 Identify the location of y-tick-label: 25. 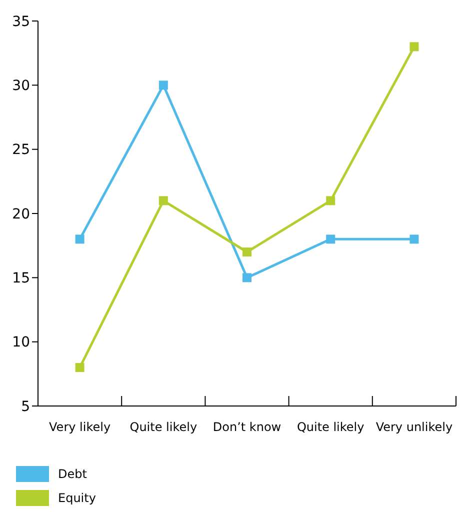
(21, 150).